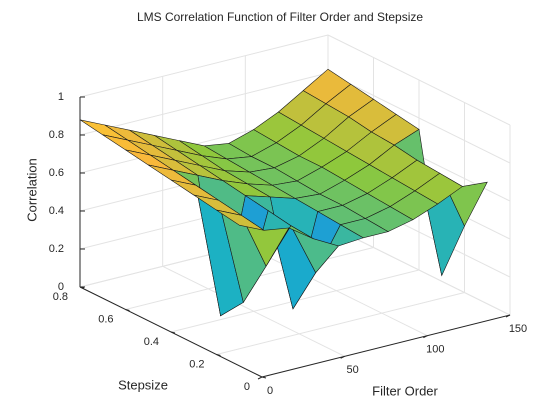 The width and height of the screenshot is (560, 420). What do you see at coordinates (105, 319) in the screenshot?
I see `y-tick-label: 0.6` at bounding box center [105, 319].